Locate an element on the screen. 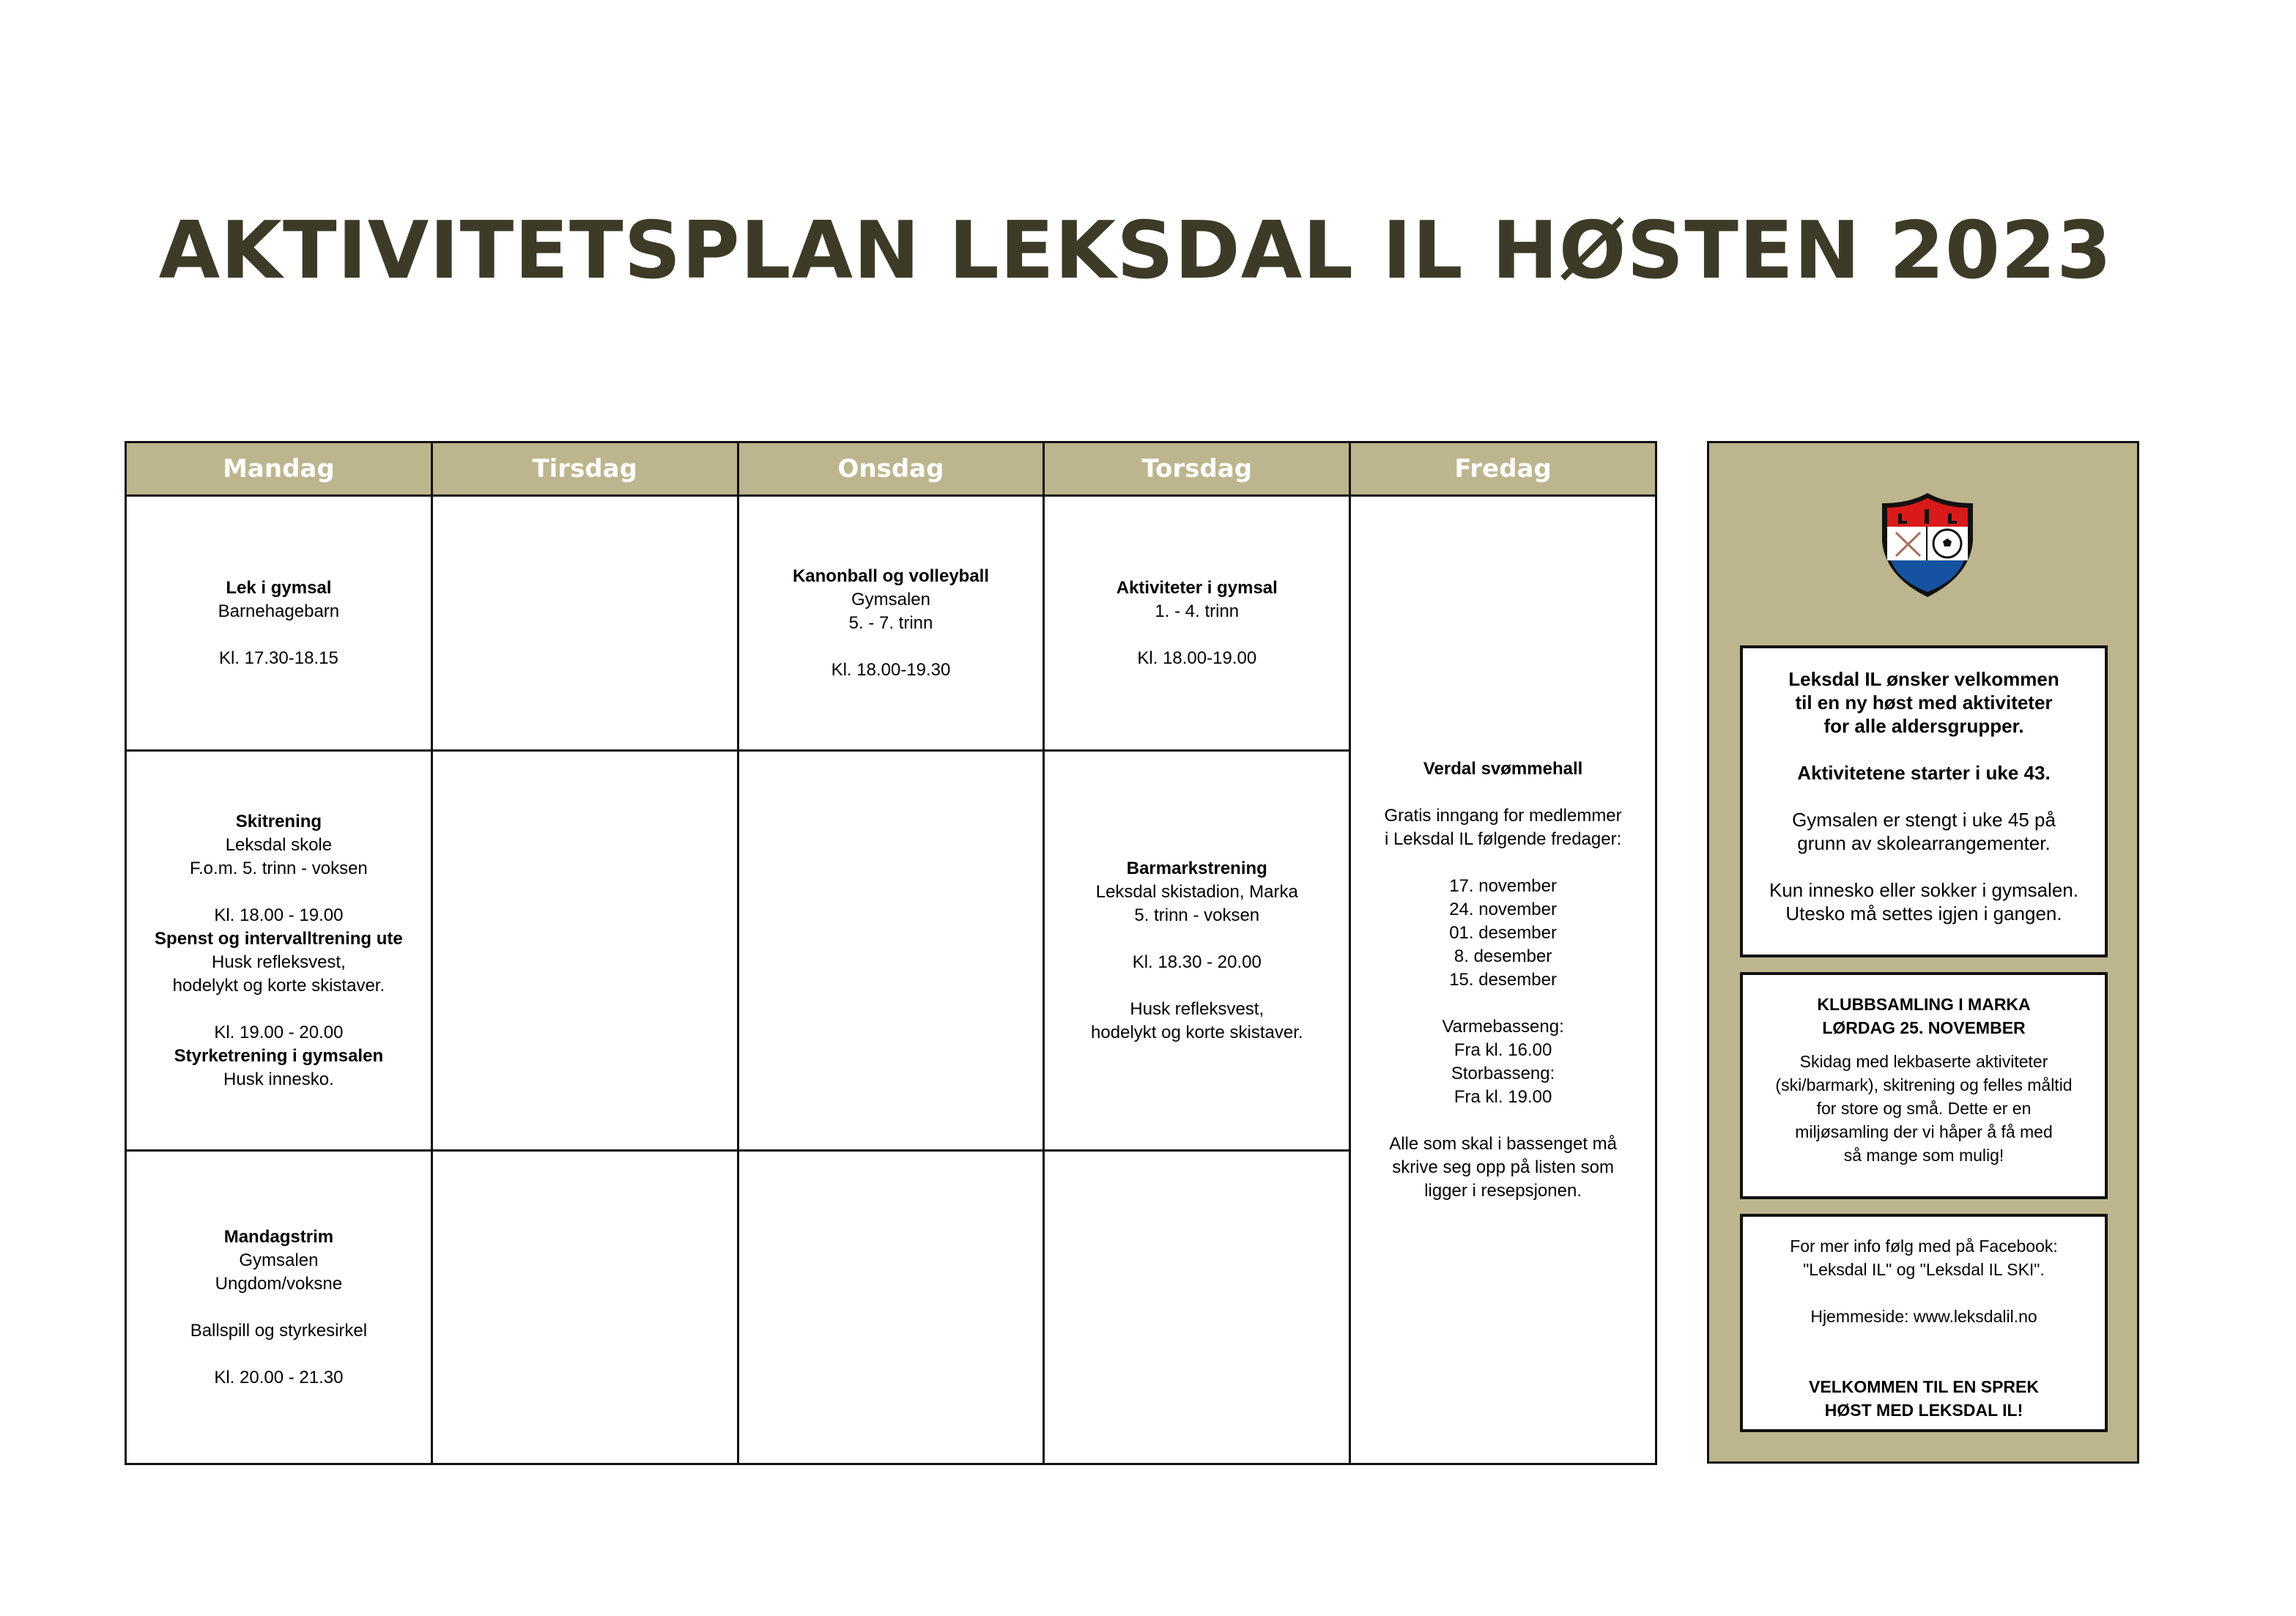 The width and height of the screenshot is (2296, 1616). text-line: Kanonball og volleyball is located at coordinates (891, 576).